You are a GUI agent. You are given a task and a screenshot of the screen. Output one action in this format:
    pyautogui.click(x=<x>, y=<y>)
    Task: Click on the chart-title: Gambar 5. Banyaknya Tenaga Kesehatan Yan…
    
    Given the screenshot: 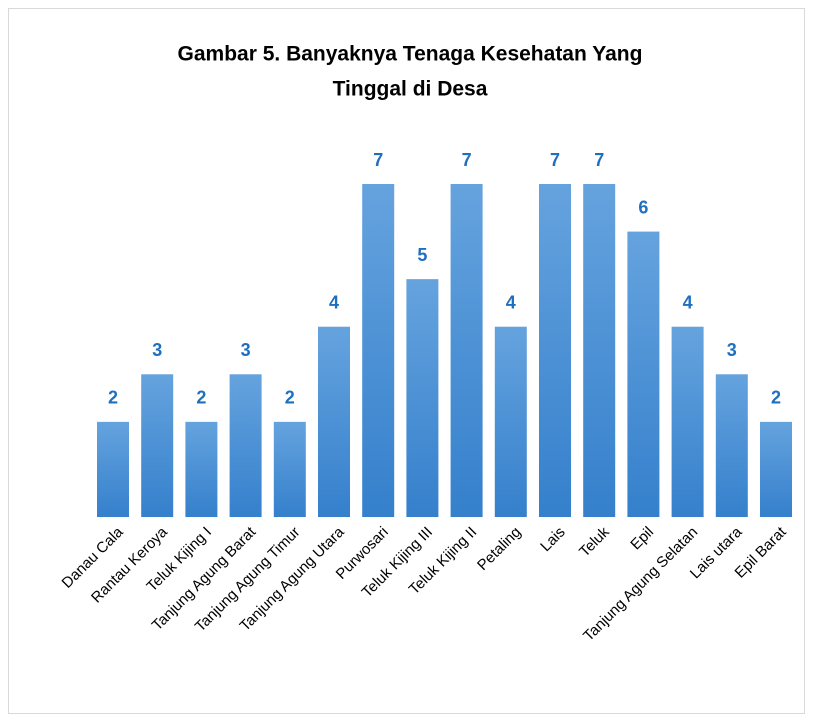 What is the action you would take?
    pyautogui.click(x=410, y=54)
    